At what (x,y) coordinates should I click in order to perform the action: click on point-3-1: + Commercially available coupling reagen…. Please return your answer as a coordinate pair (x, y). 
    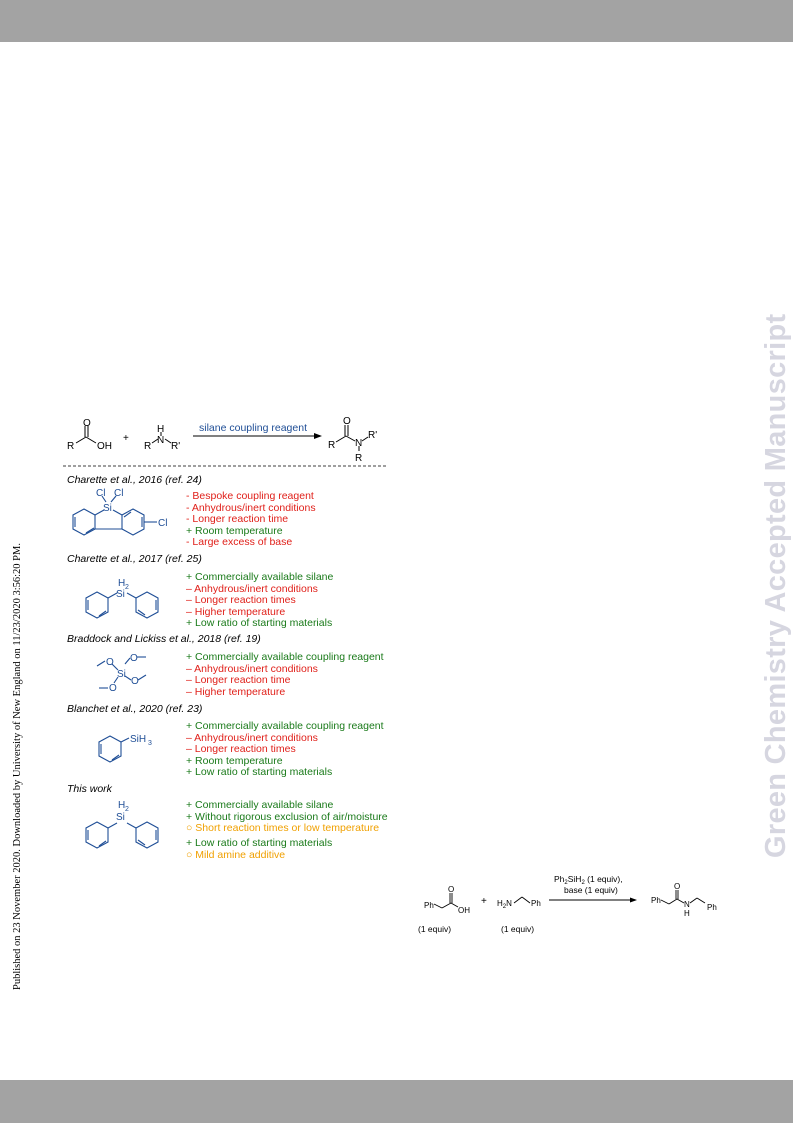
    Looking at the image, I should click on (285, 657).